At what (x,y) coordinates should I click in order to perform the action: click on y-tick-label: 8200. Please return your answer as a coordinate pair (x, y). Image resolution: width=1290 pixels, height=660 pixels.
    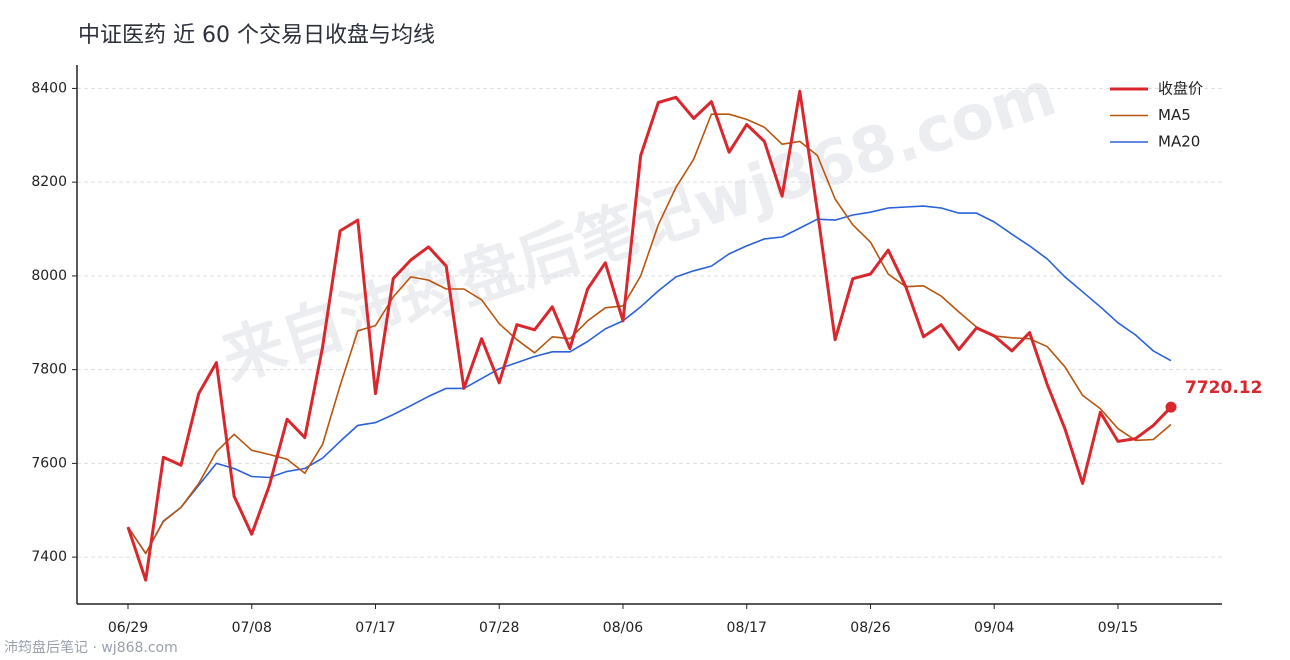
    Looking at the image, I should click on (49, 182).